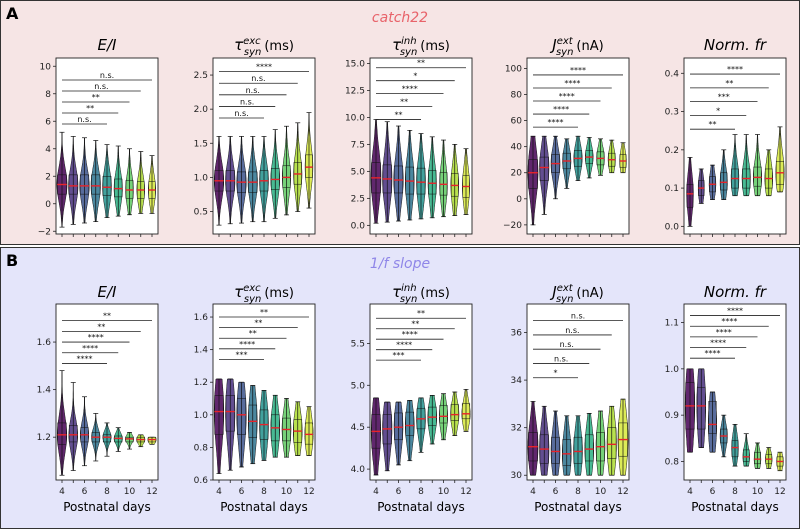  What do you see at coordinates (672, 189) in the screenshot?
I see `y-tick-label: 0.1` at bounding box center [672, 189].